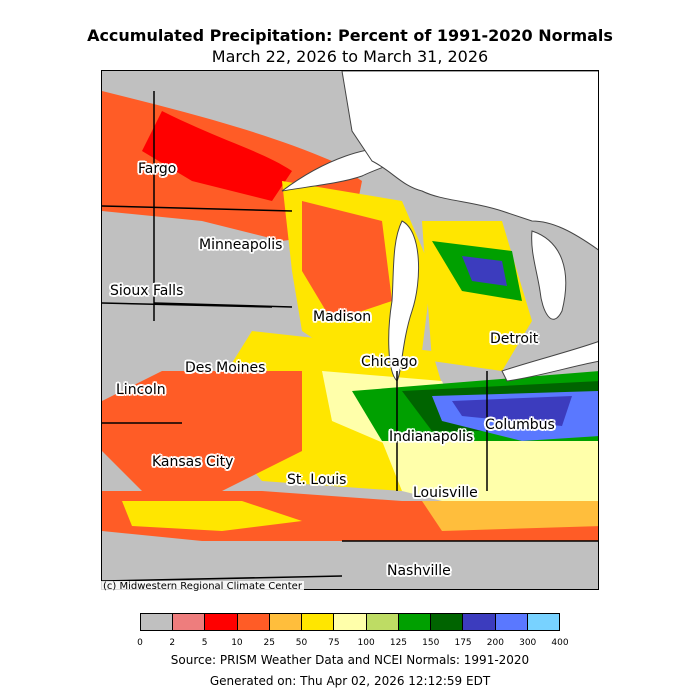 This screenshot has width=700, height=700. What do you see at coordinates (301, 643) in the screenshot?
I see `legend-tick-label: 50` at bounding box center [301, 643].